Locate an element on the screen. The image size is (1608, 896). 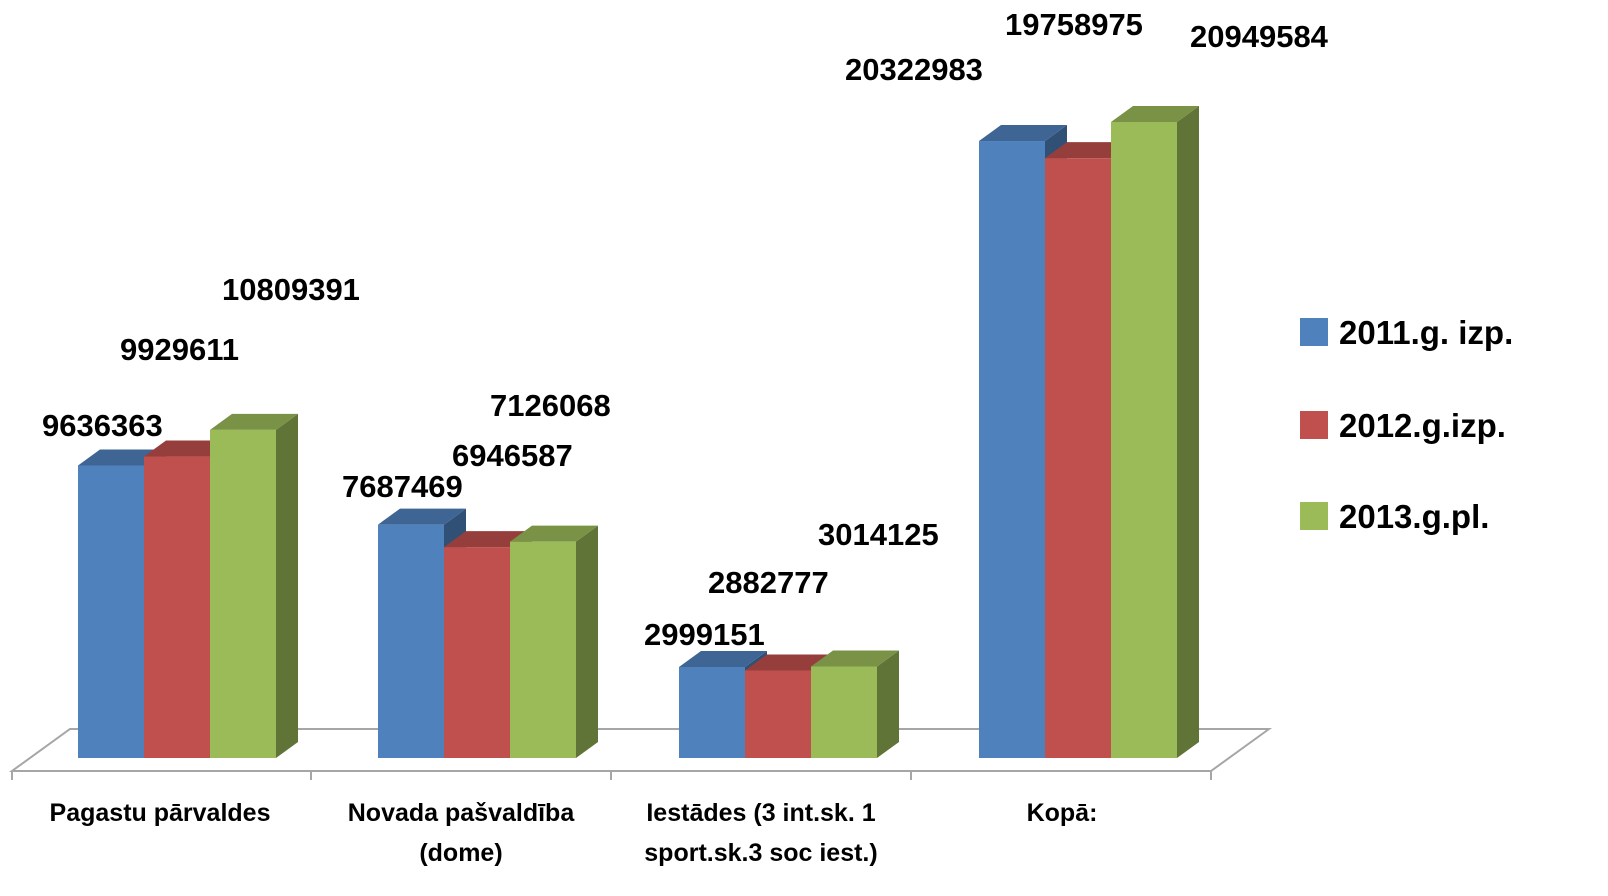
value-label: 2882777 is located at coordinates (768, 582).